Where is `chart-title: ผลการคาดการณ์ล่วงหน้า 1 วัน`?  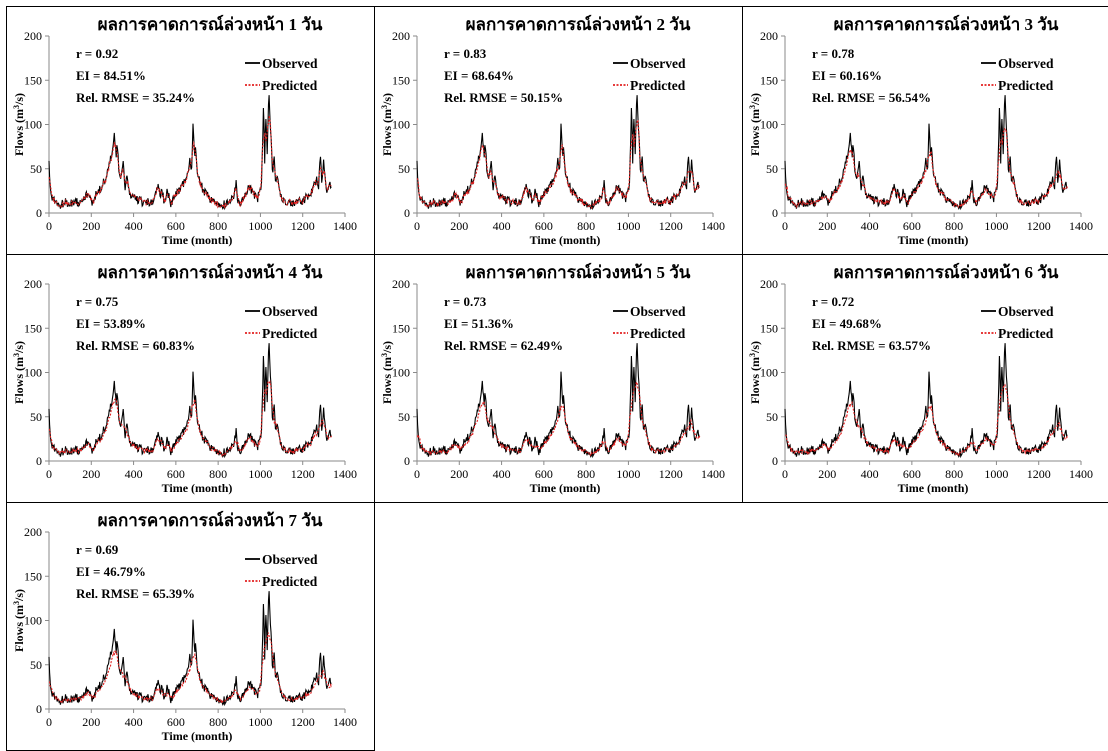 chart-title: ผลการคาดการณ์ล่วงหน้า 1 วัน is located at coordinates (210, 24).